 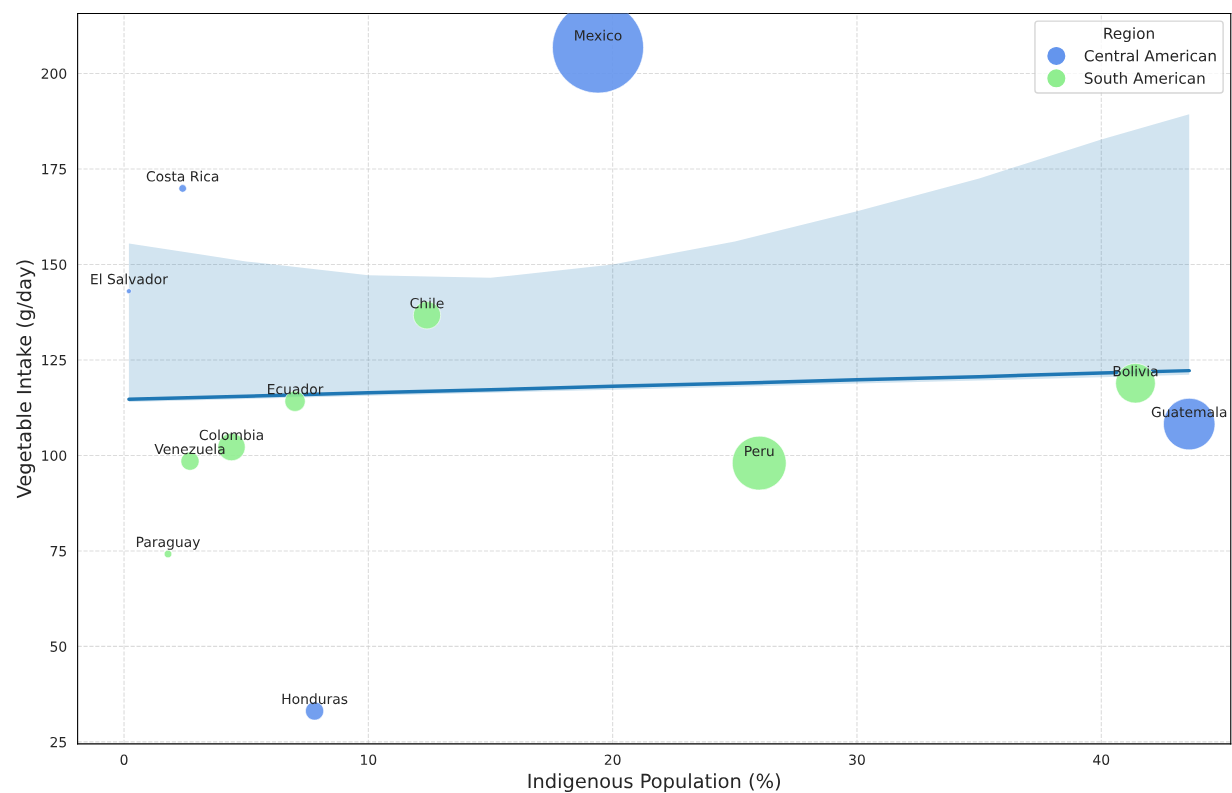 What do you see at coordinates (369, 759) in the screenshot?
I see `x-tick-label: 10` at bounding box center [369, 759].